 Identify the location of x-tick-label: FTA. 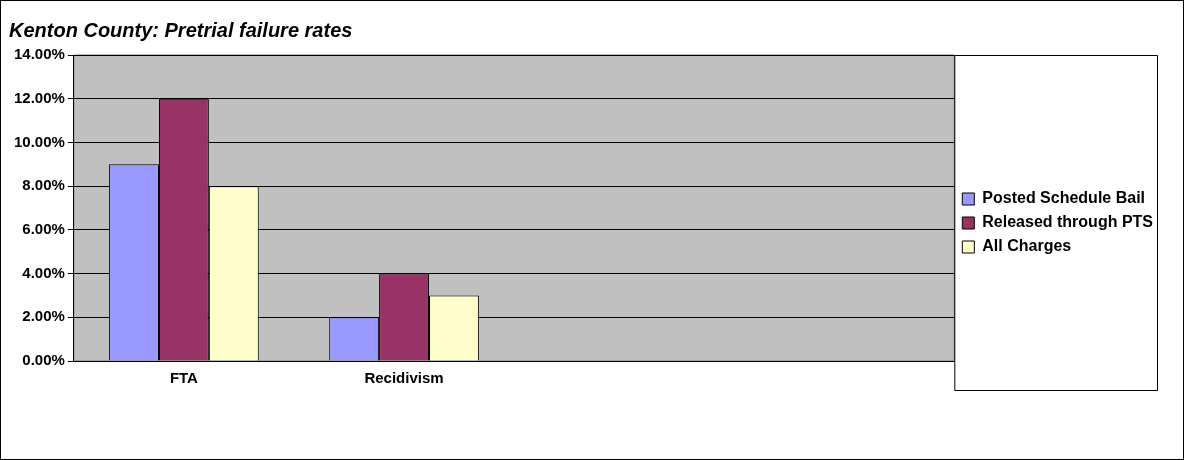
(184, 378).